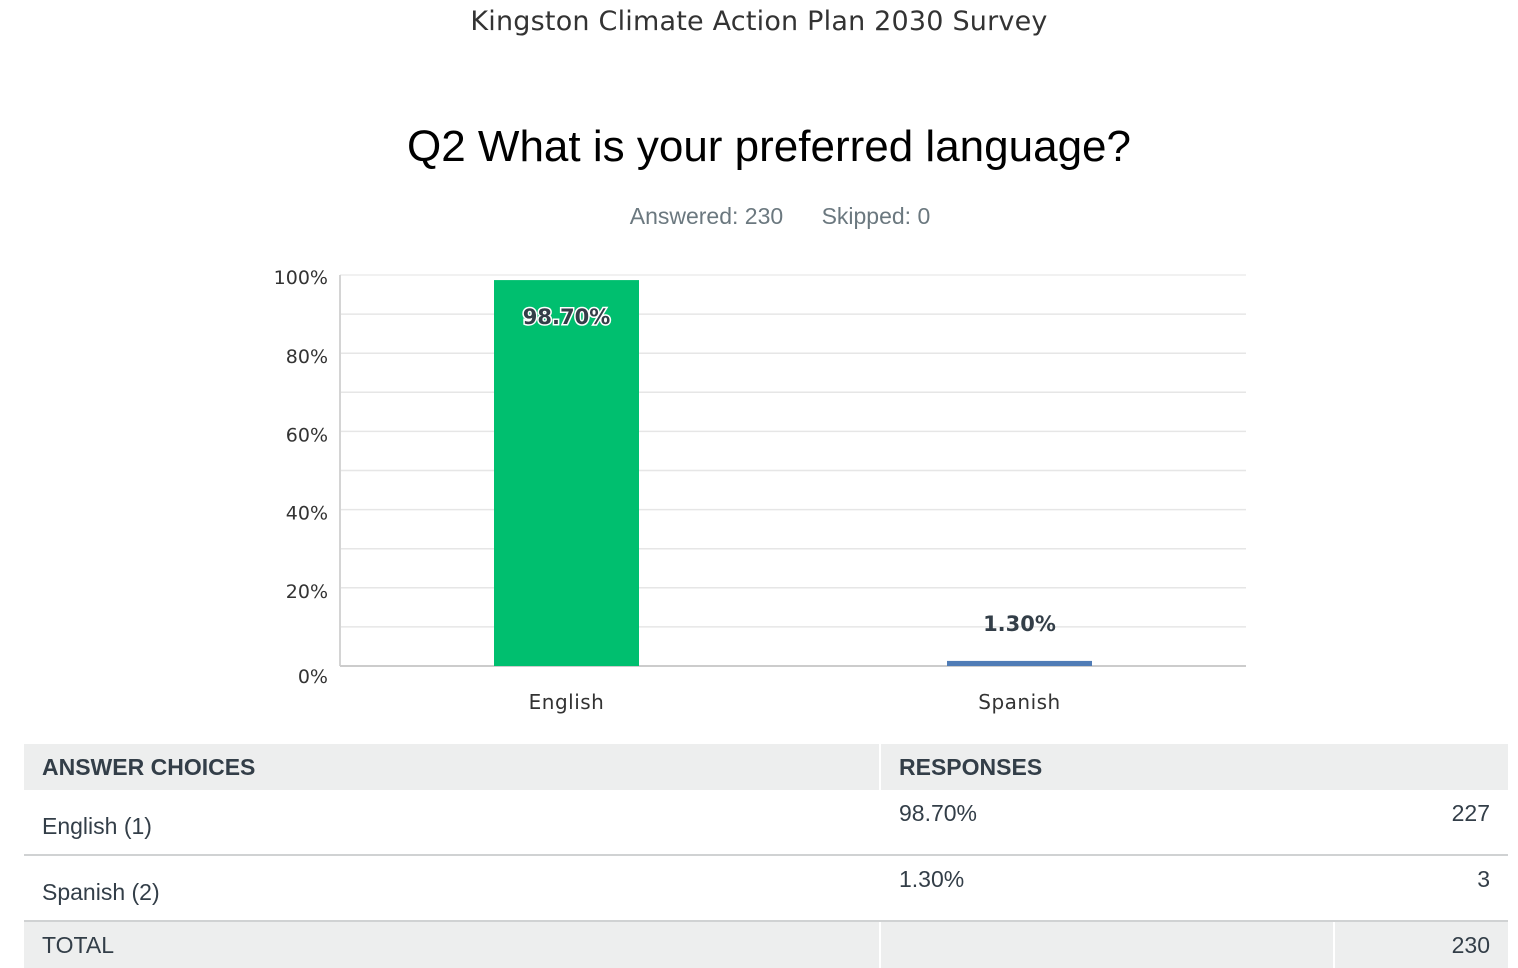  What do you see at coordinates (1421, 888) in the screenshot?
I see `response-count: 3` at bounding box center [1421, 888].